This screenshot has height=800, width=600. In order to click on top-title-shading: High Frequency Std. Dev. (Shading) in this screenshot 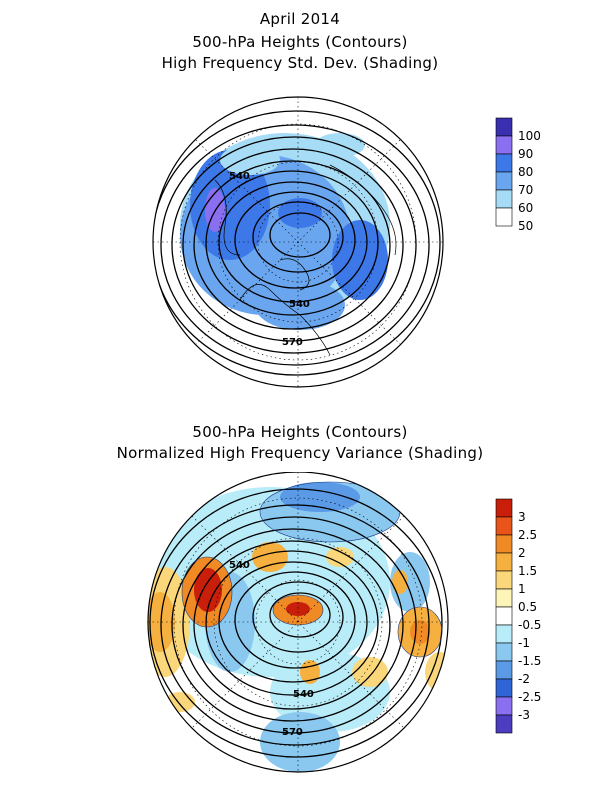, I will do `click(300, 63)`.